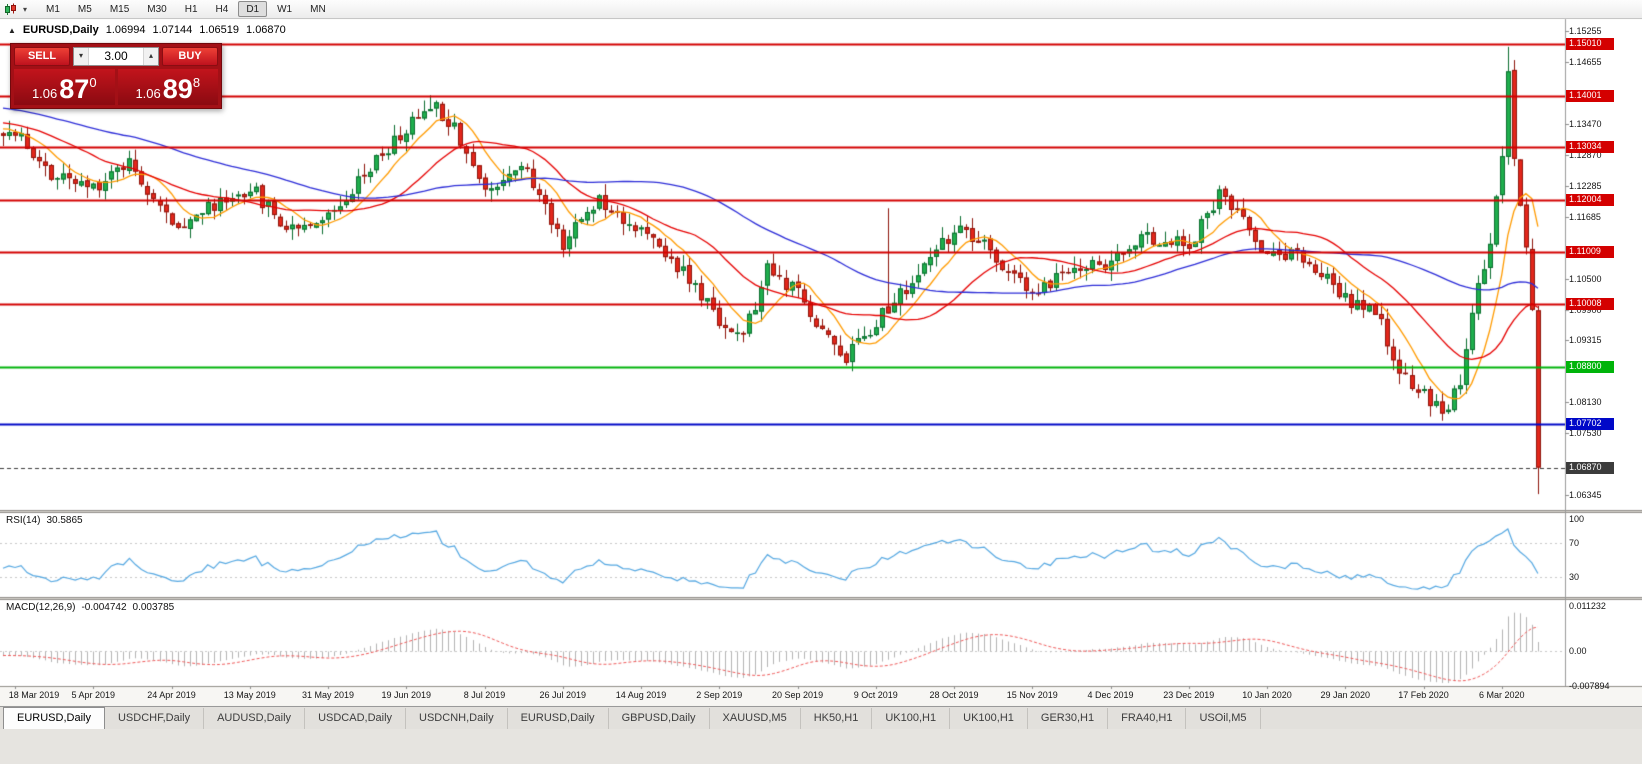  Describe the element at coordinates (1423, 695) in the screenshot. I see `time-axis-label: 17 Feb 2020` at that location.